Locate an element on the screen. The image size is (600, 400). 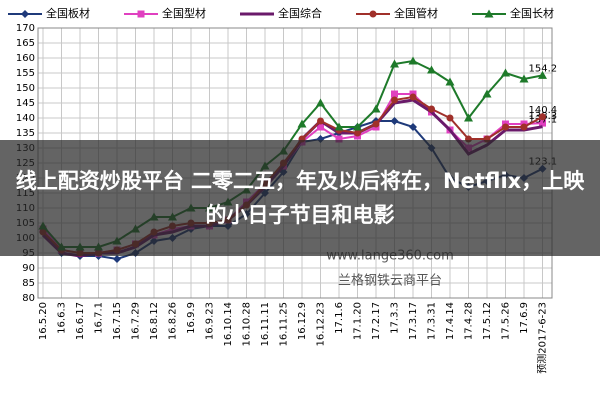
x-tick-label: 17.2.17 is located at coordinates (376, 321).